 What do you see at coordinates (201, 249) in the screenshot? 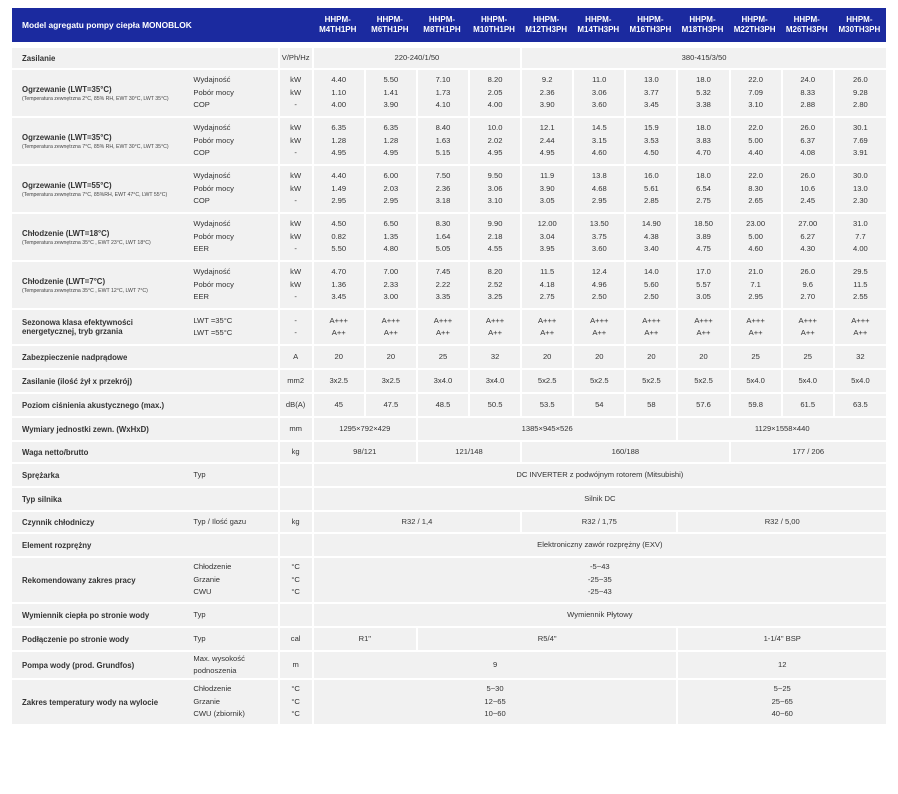
I see `cell-line: EER` at bounding box center [201, 249].